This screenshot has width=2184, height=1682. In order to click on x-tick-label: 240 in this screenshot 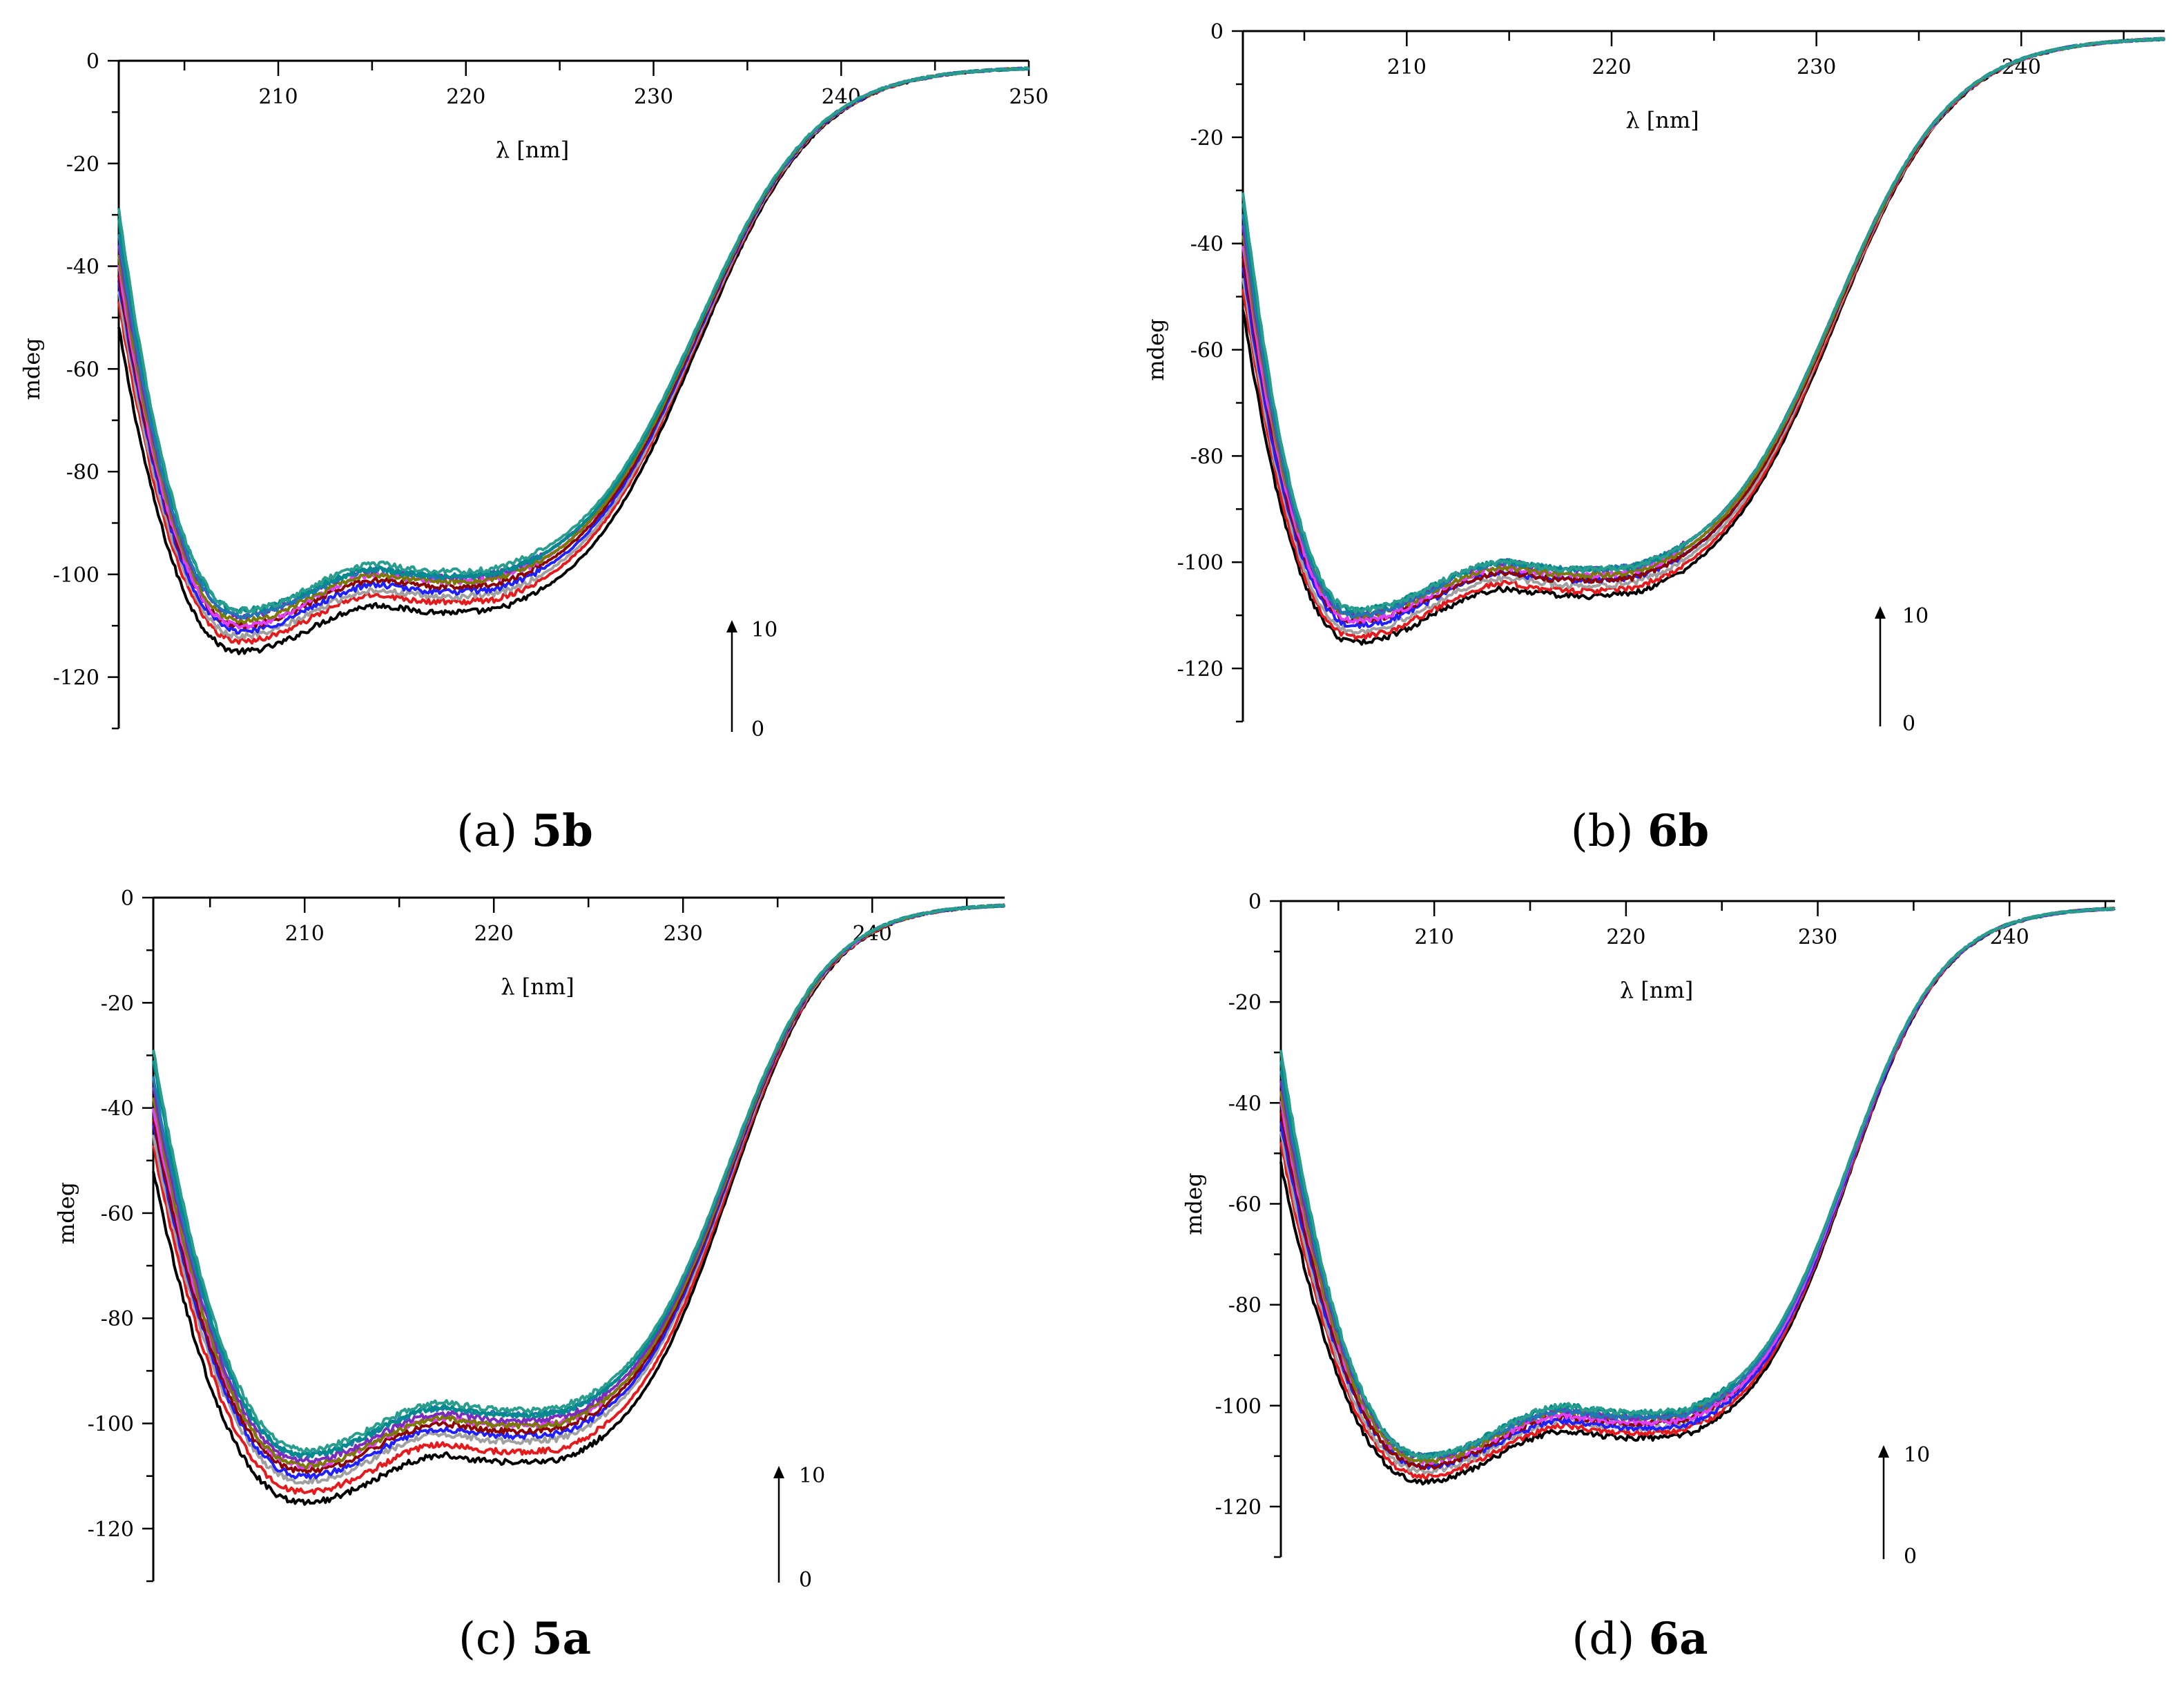, I will do `click(841, 97)`.